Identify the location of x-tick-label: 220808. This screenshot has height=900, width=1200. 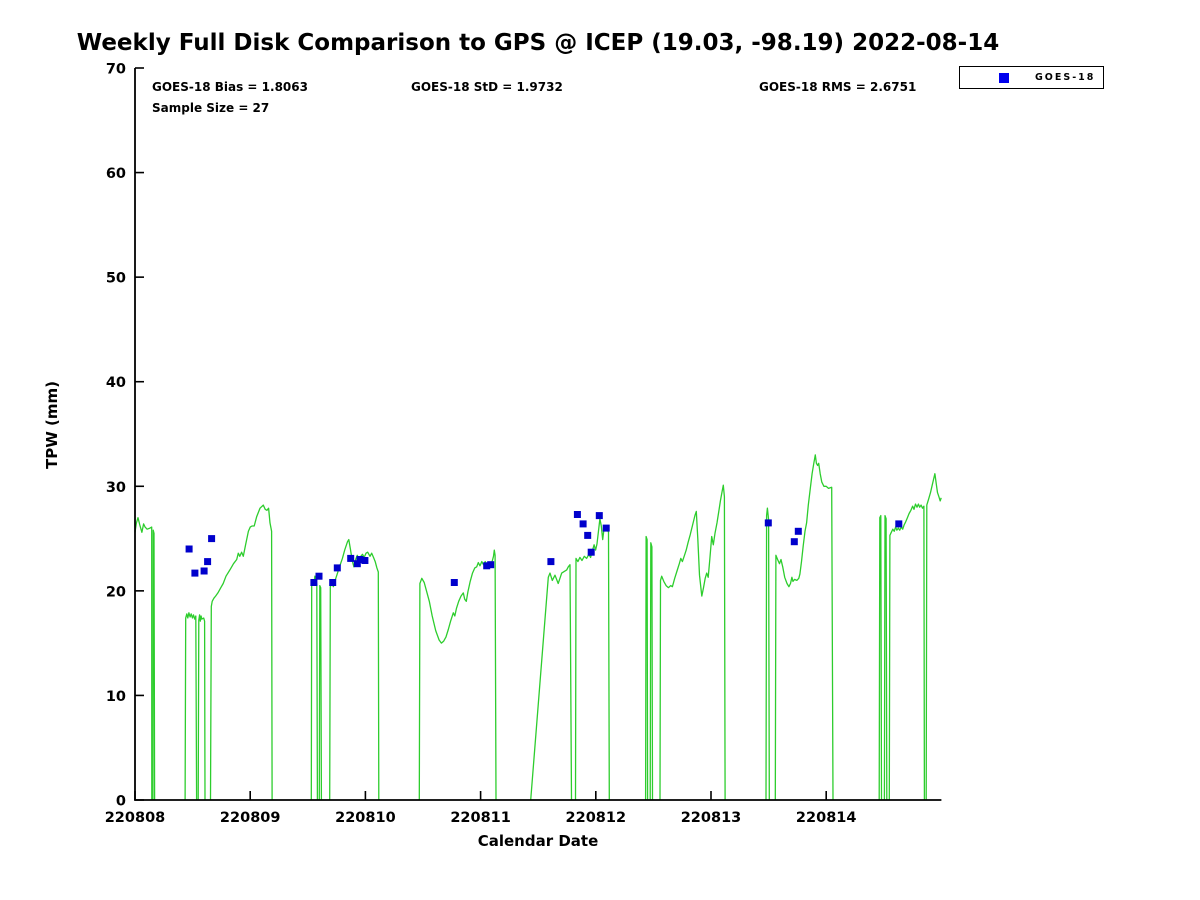
(135, 818).